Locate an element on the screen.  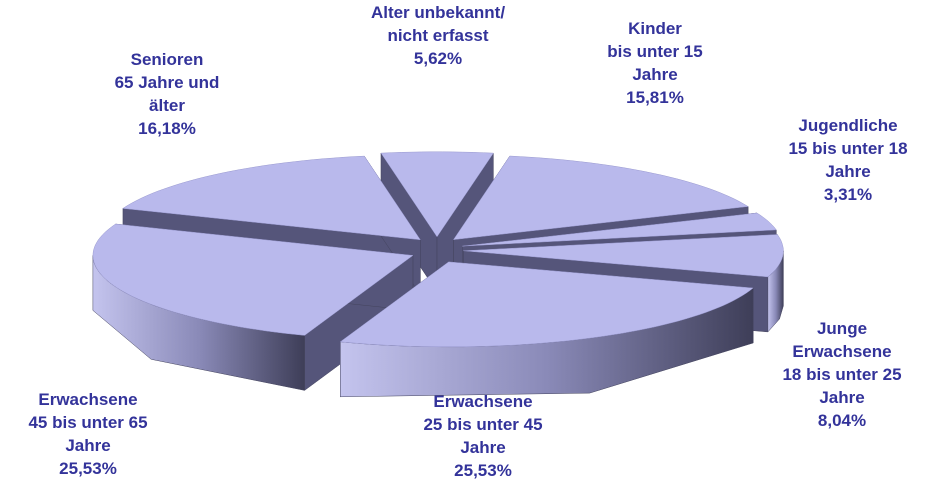
slice-label: Alter unbekannt/ is located at coordinates (438, 12).